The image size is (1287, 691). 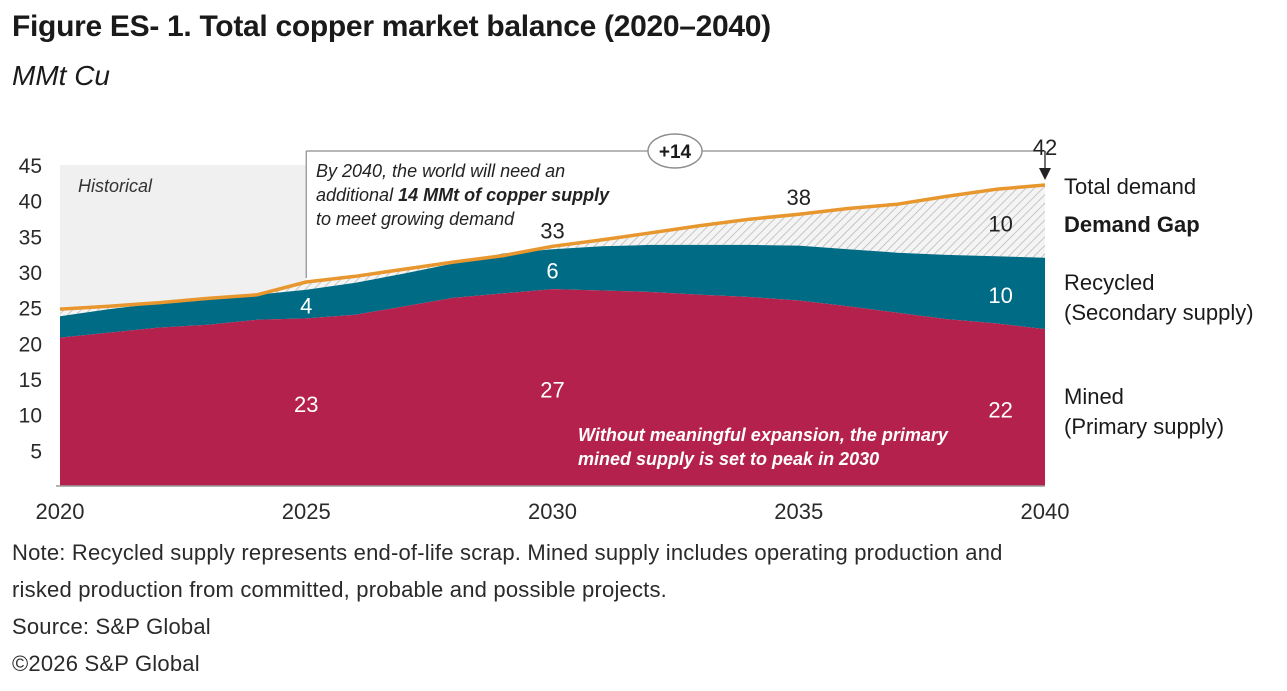 I want to click on chart-units: MMt Cu, so click(x=61, y=75).